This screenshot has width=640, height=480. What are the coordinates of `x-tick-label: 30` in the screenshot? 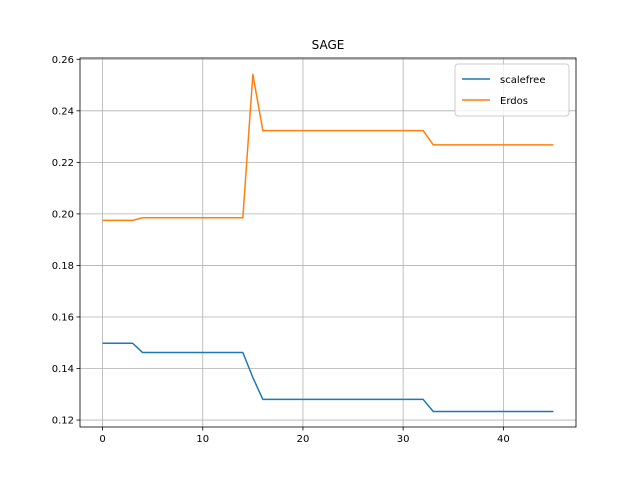 It's located at (403, 439).